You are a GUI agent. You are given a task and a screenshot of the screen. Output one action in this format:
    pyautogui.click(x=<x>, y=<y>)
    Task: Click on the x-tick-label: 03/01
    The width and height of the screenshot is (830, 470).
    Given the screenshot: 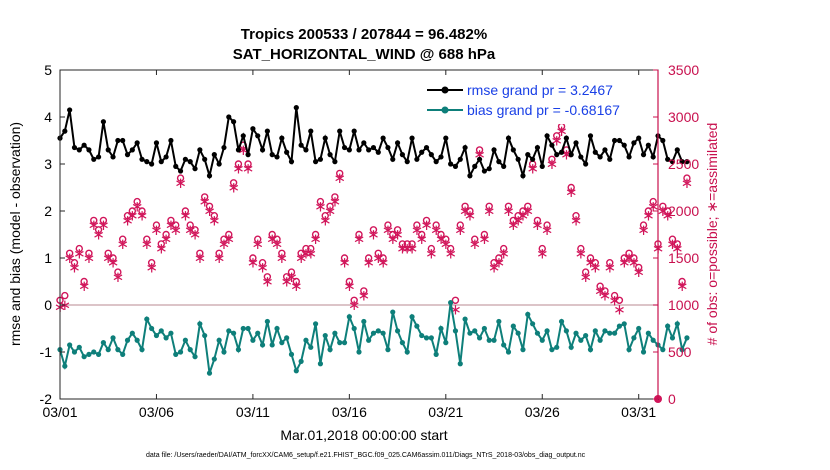 What is the action you would take?
    pyautogui.click(x=59, y=412)
    